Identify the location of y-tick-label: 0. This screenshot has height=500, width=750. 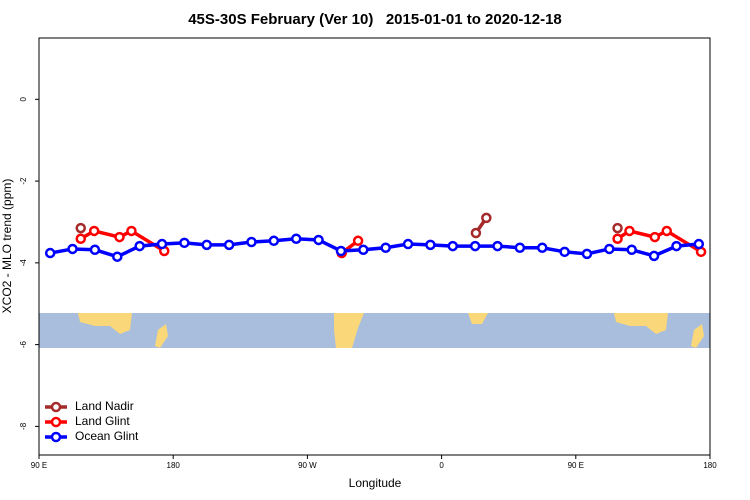
(23, 99).